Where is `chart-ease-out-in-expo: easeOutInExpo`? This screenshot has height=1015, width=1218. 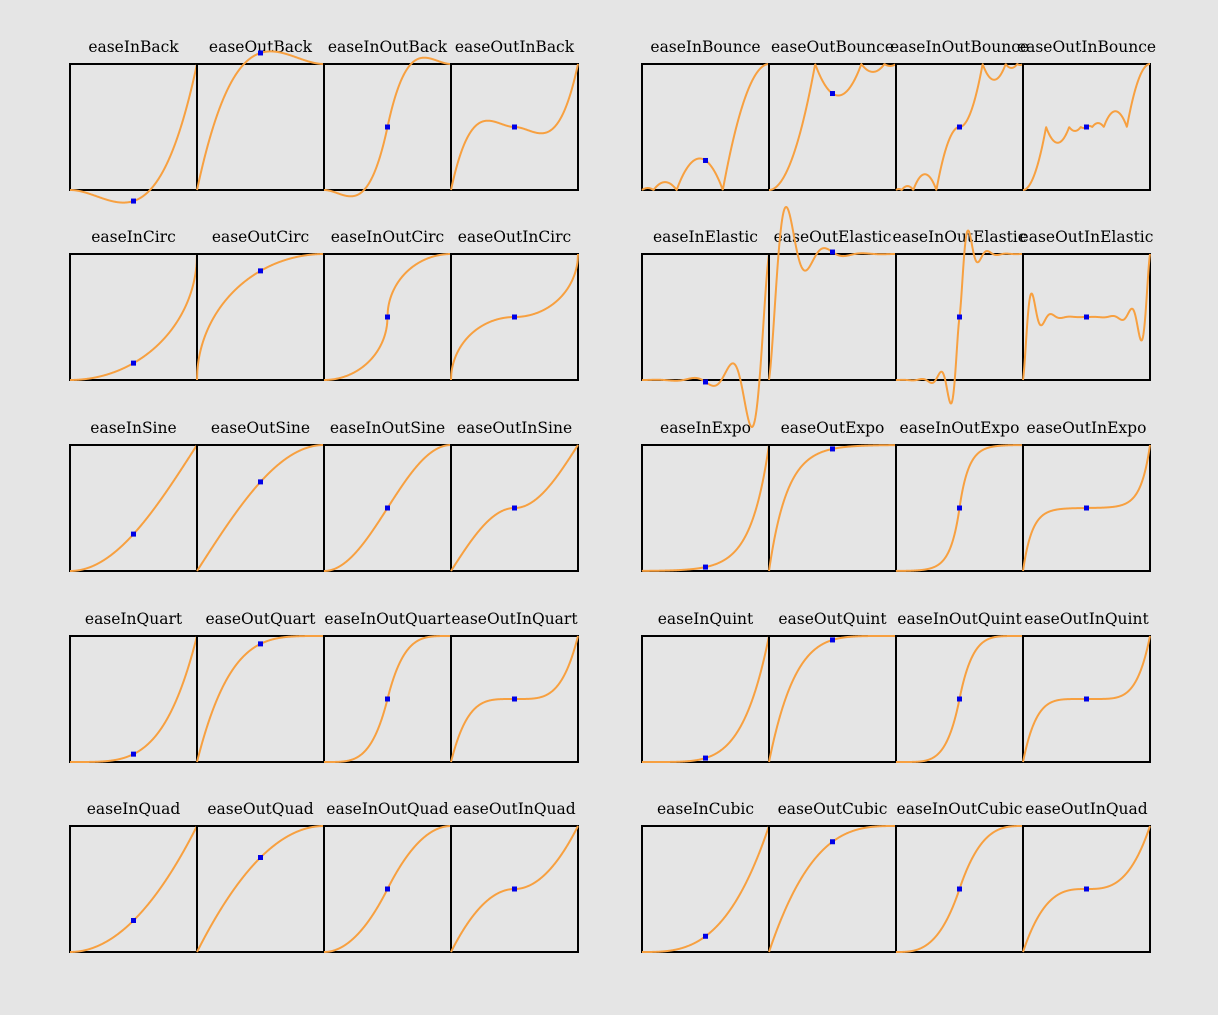 chart-ease-out-in-expo: easeOutInExpo is located at coordinates (1086, 495).